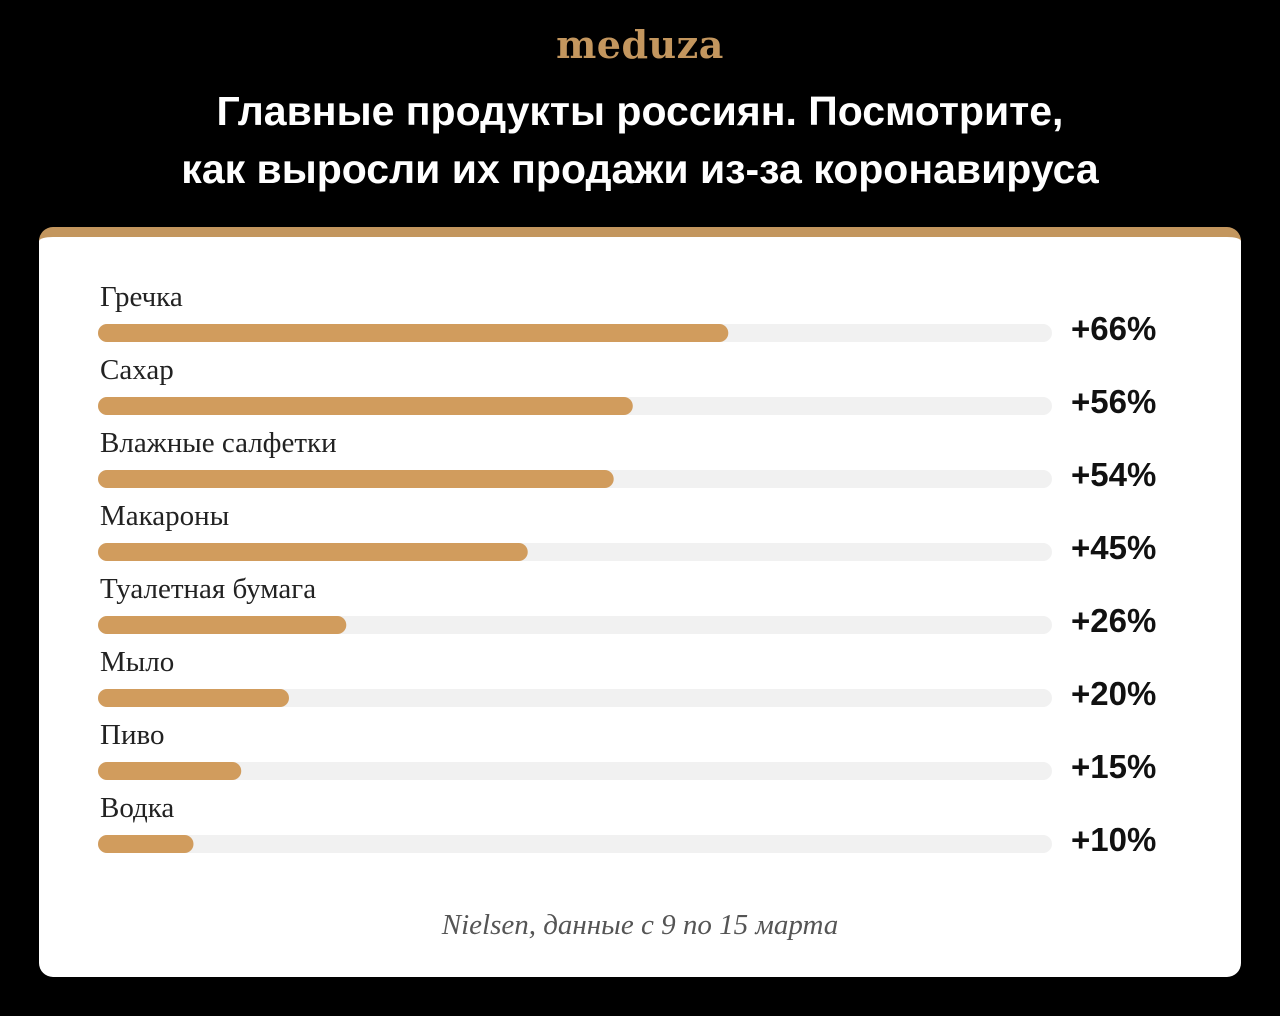 The height and width of the screenshot is (1016, 1280). I want to click on category-label: Влажные салфетки, so click(218, 443).